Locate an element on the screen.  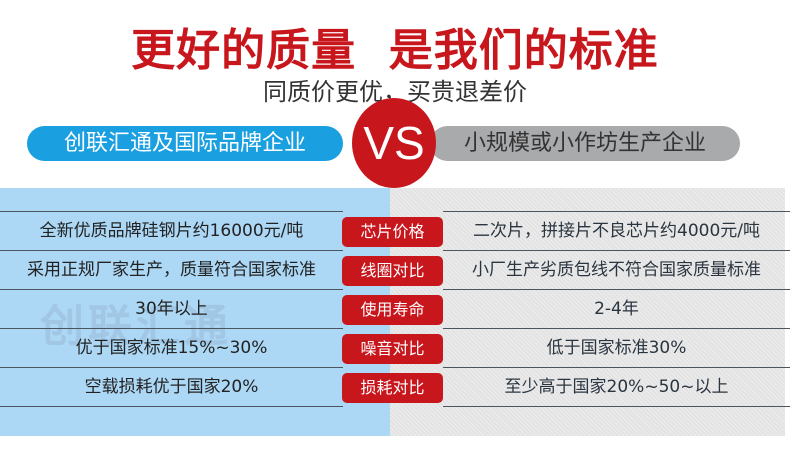
row-label: 损耗对比 is located at coordinates (392, 388).